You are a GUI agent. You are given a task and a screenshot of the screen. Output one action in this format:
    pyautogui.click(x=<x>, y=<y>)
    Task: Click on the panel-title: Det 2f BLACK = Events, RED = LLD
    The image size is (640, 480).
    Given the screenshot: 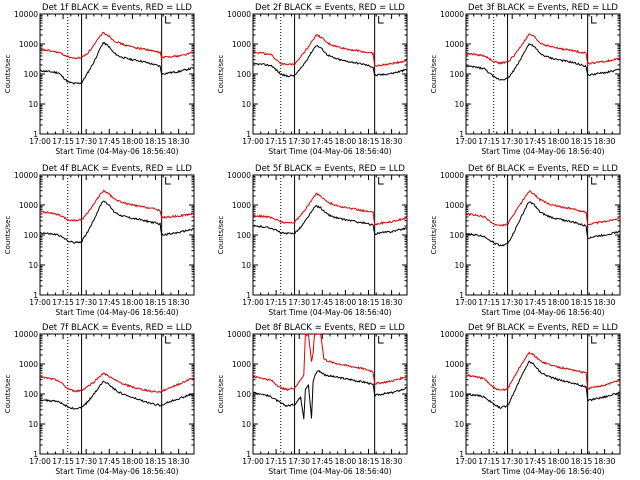 What is the action you would take?
    pyautogui.click(x=330, y=8)
    